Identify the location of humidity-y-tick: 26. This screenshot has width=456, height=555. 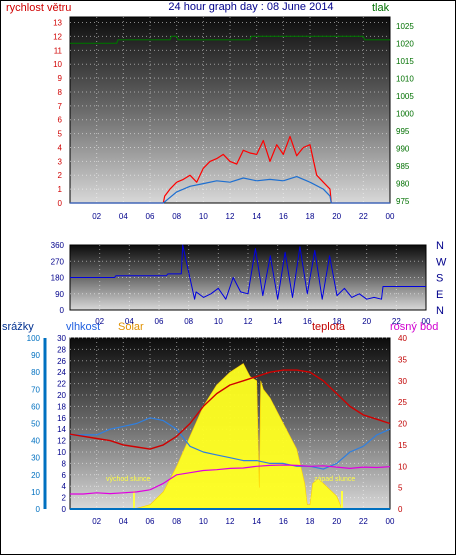
(61, 361).